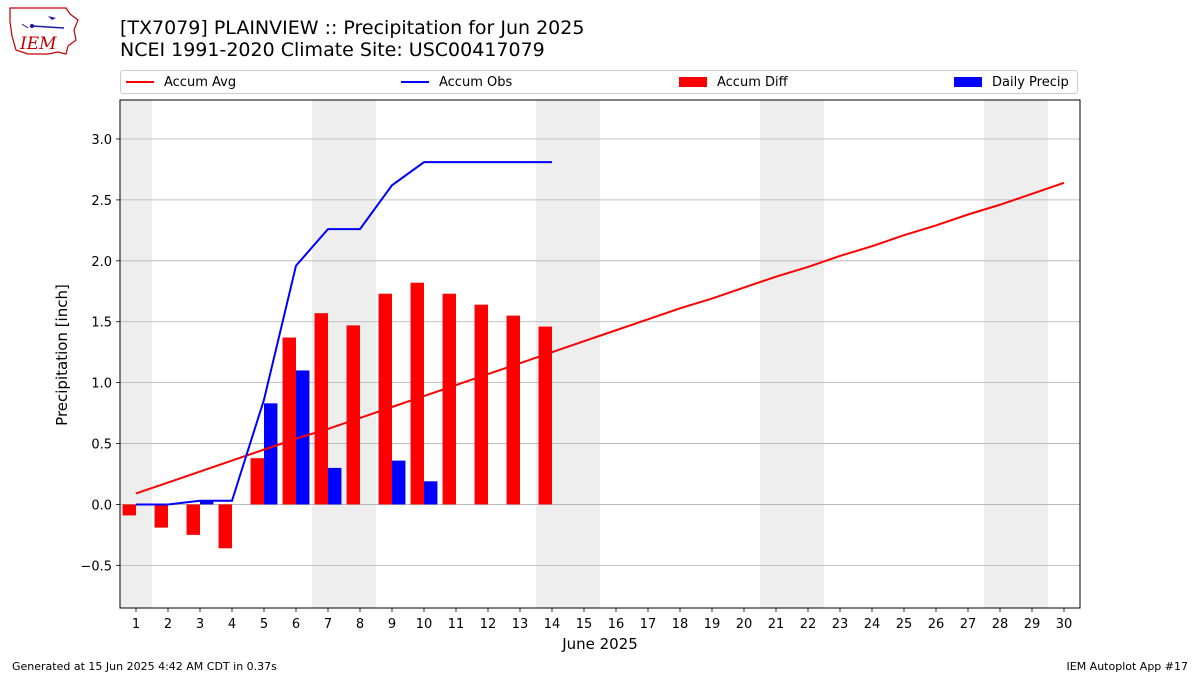 This screenshot has height=675, width=1200. Describe the element at coordinates (101, 262) in the screenshot. I see `y-tick-label: 2.0` at that location.